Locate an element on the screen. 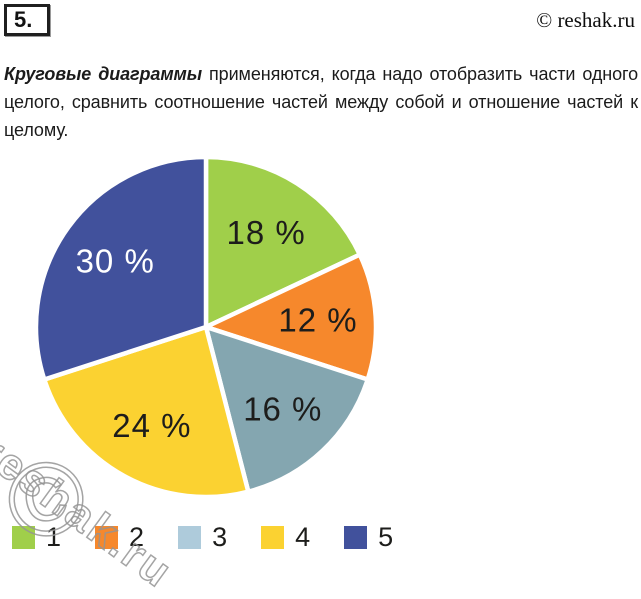  copyright-text: © reshak.ru is located at coordinates (585, 20).